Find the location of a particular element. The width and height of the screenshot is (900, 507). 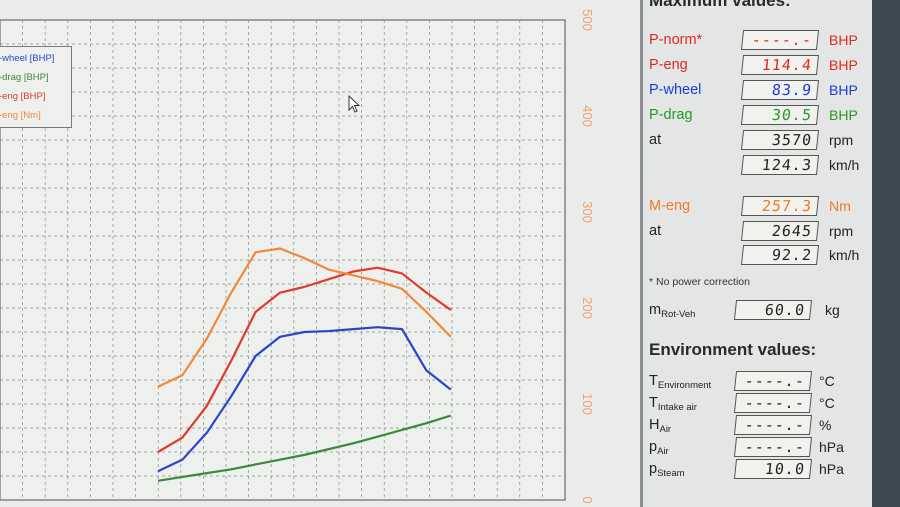

value-label: P-eng is located at coordinates (668, 65).